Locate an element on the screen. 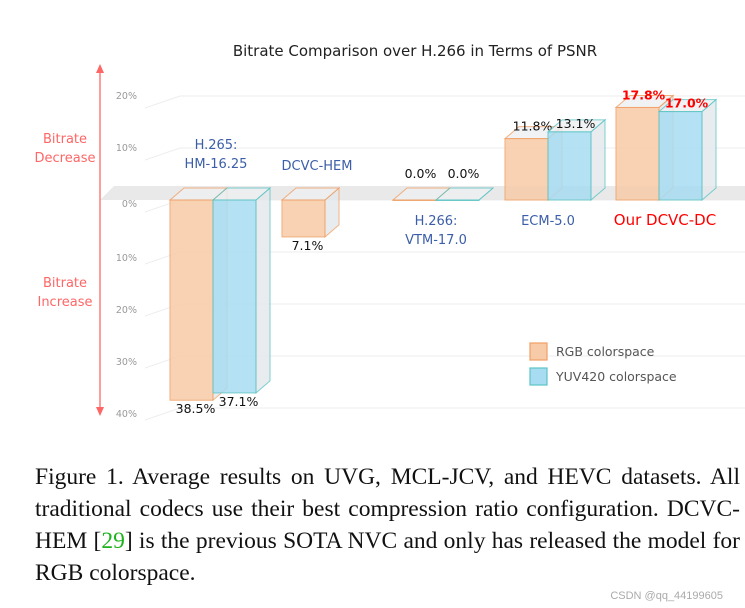 This screenshot has height=608, width=745. category-label: VTM-17.0 is located at coordinates (436, 240).